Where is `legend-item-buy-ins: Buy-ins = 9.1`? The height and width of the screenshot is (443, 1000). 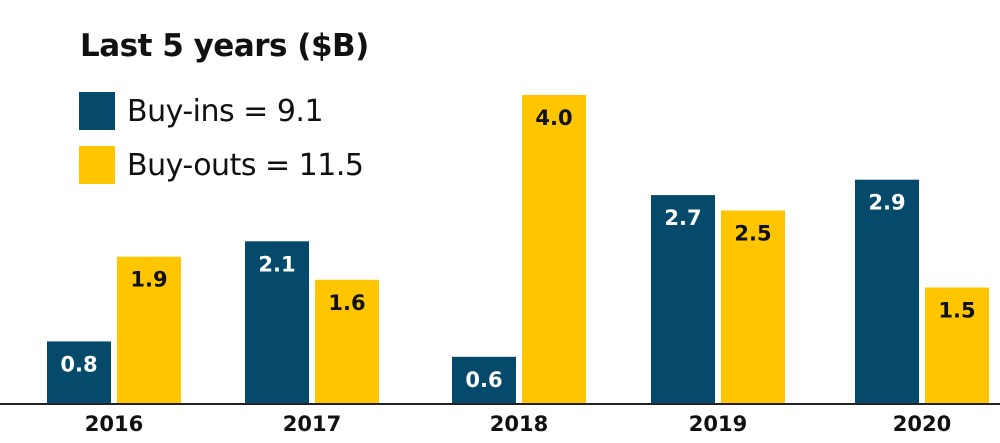 legend-item-buy-ins: Buy-ins = 9.1 is located at coordinates (201, 111).